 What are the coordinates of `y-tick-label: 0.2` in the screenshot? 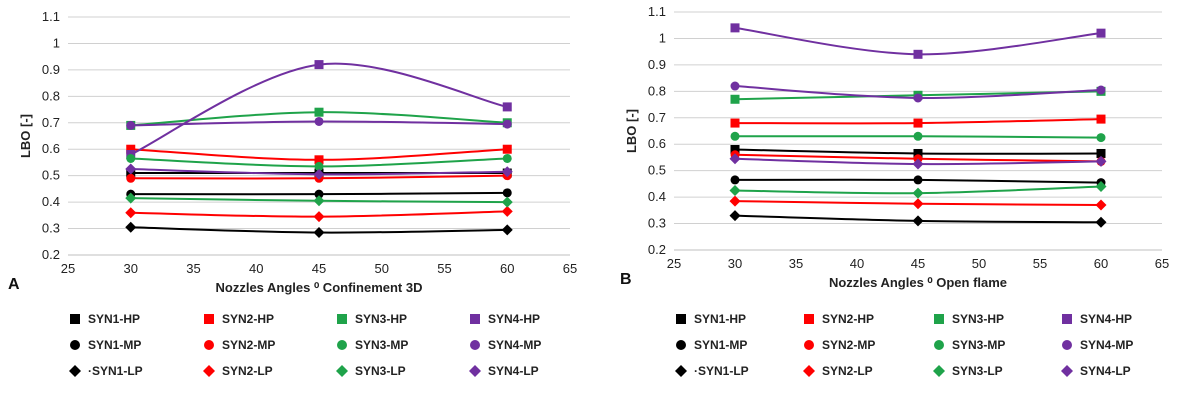 It's located at (657, 249).